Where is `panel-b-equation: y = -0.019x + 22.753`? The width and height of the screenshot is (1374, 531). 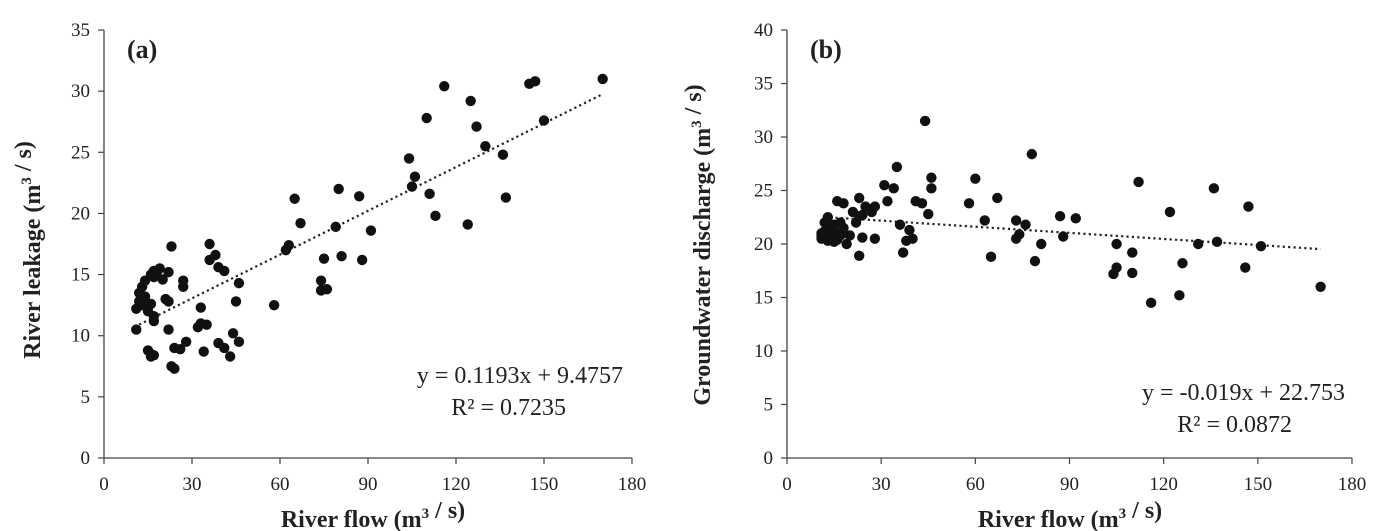
panel-b-equation: y = -0.019x + 22.753 is located at coordinates (1243, 393).